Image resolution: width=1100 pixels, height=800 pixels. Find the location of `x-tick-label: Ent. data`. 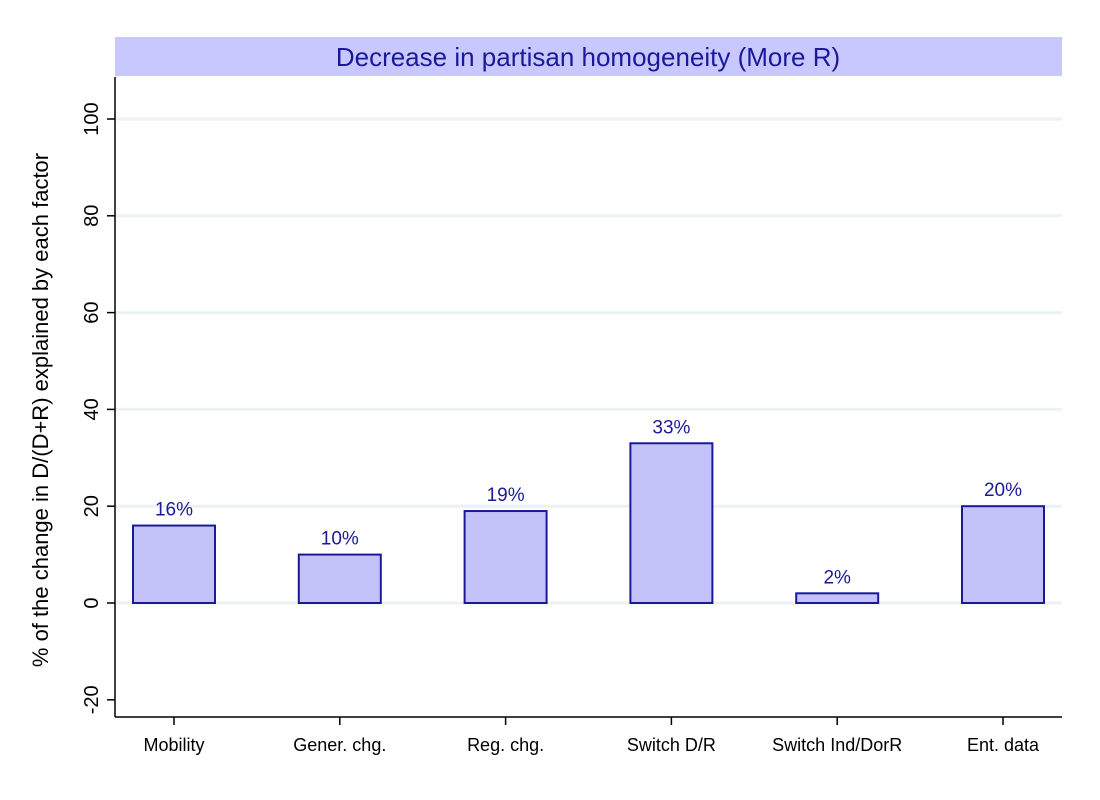

x-tick-label: Ent. data is located at coordinates (1003, 745).